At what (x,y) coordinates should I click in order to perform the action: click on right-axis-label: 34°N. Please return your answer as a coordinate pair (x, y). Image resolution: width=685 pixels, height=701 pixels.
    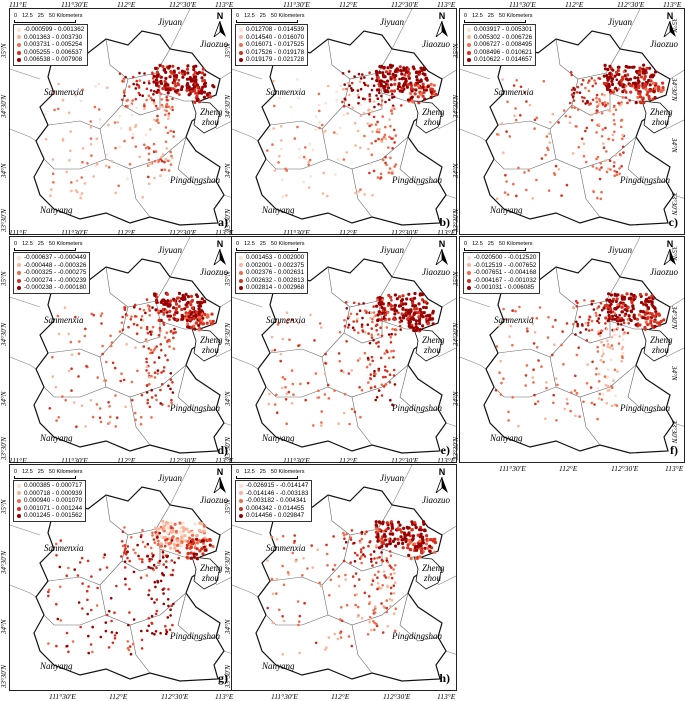
    Looking at the image, I should click on (674, 145).